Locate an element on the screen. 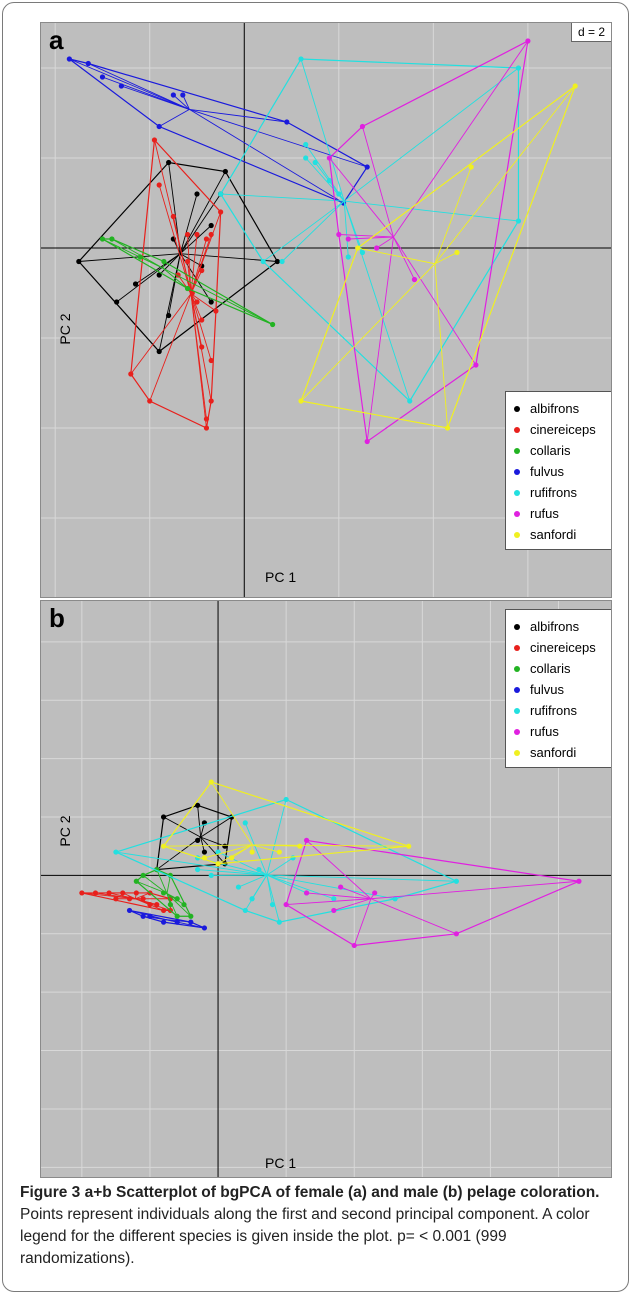  legend-swatch-rufus is located at coordinates (517, 513).